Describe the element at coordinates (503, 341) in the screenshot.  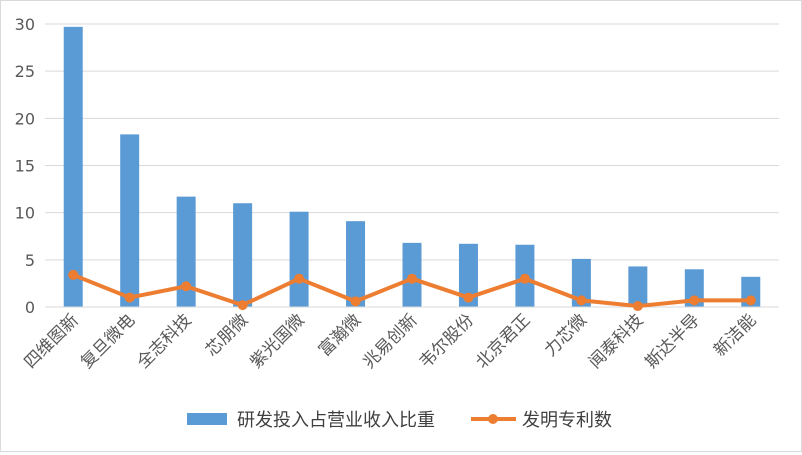
I see `x-tick-label: 北京君正` at that location.